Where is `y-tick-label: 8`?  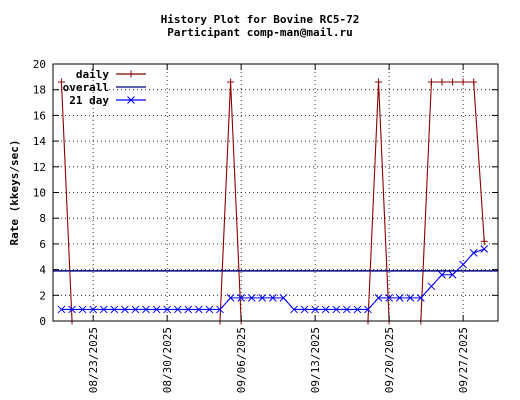
y-tick-label: 8 is located at coordinates (42, 218).